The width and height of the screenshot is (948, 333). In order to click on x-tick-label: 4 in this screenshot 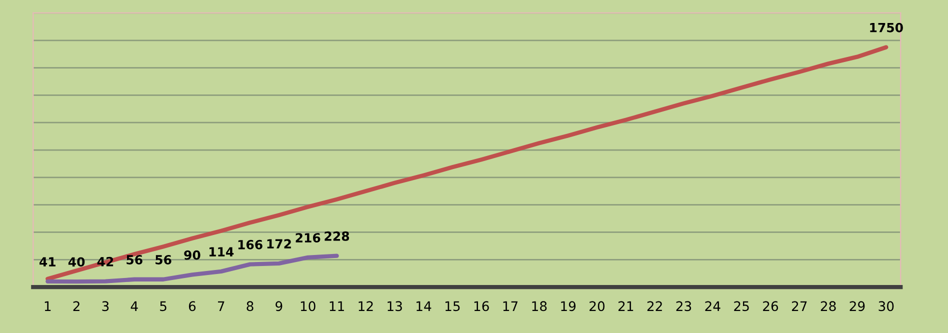, I will do `click(134, 306)`.